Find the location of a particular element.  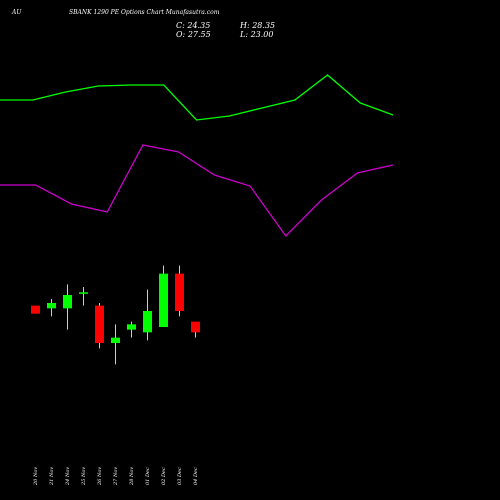

high-readout: H: 28.35 is located at coordinates (257, 25).